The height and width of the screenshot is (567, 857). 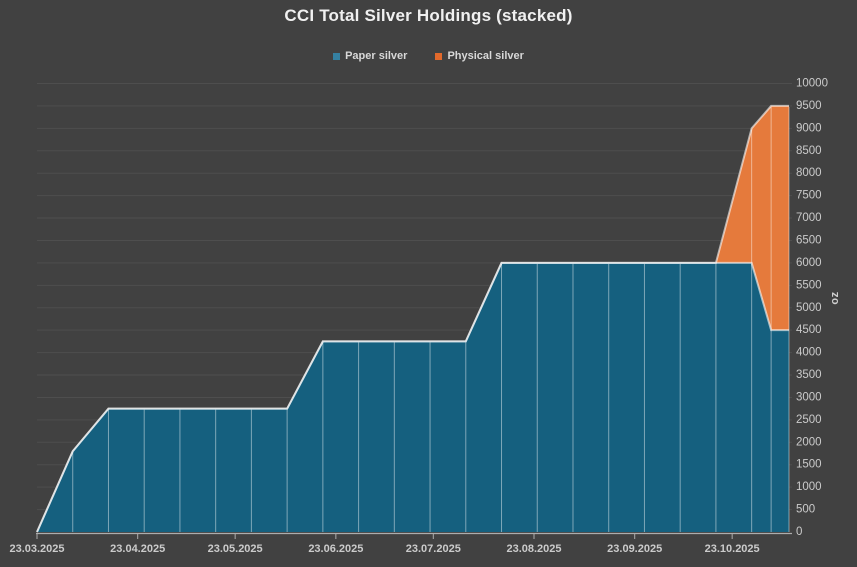 I want to click on x-tick-label: 23.07.2025, so click(x=433, y=549).